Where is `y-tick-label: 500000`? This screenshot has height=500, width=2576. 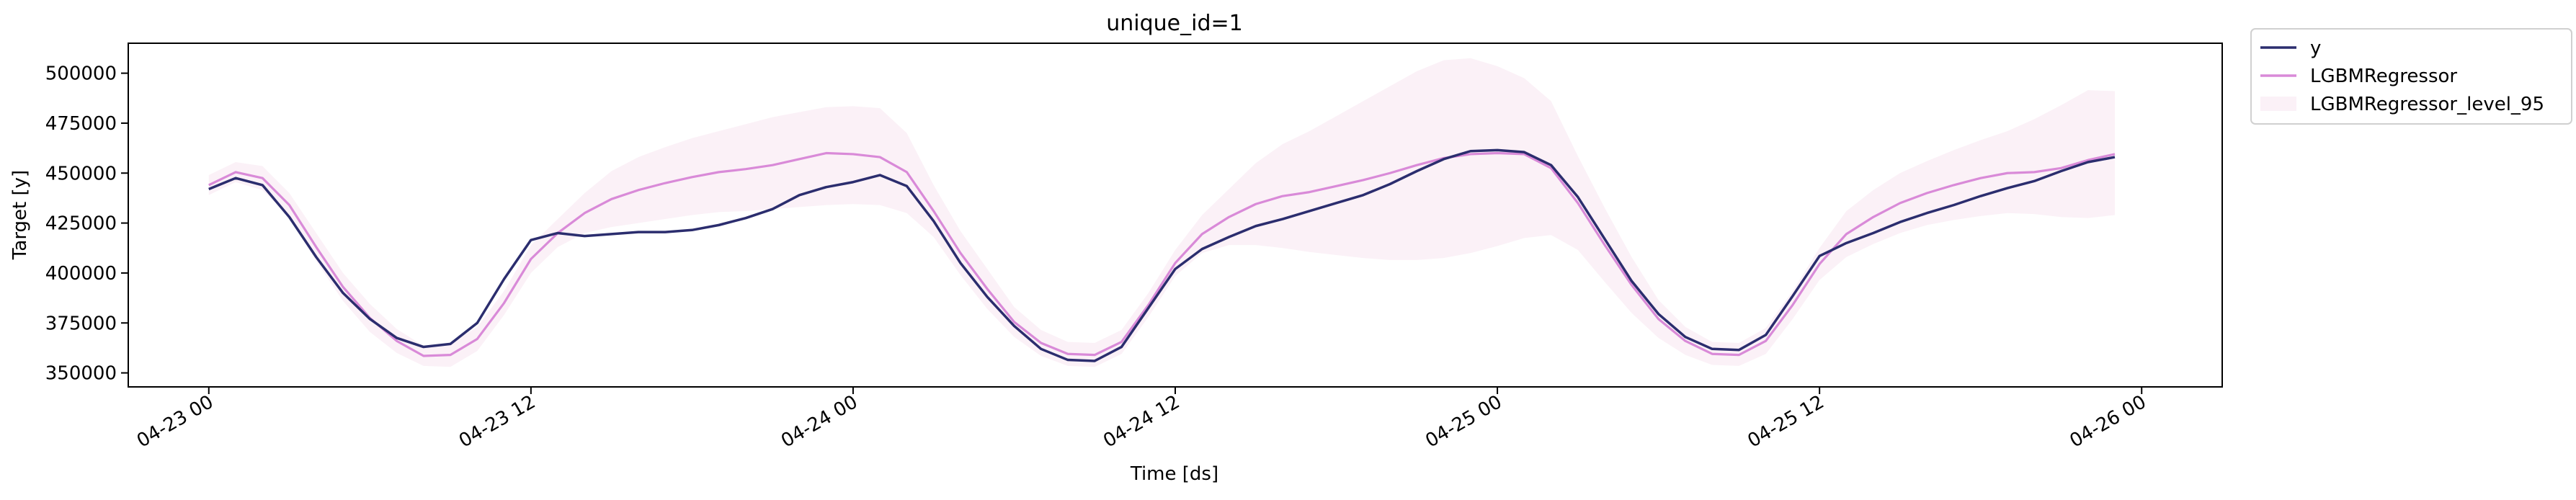
y-tick-label: 500000 is located at coordinates (81, 74).